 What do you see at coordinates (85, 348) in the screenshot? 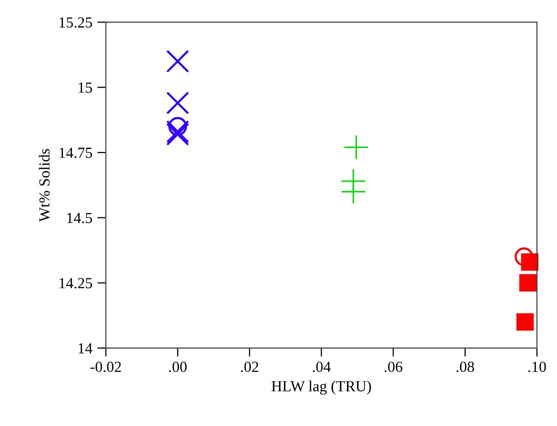
I see `y-tick-label: 14` at bounding box center [85, 348].